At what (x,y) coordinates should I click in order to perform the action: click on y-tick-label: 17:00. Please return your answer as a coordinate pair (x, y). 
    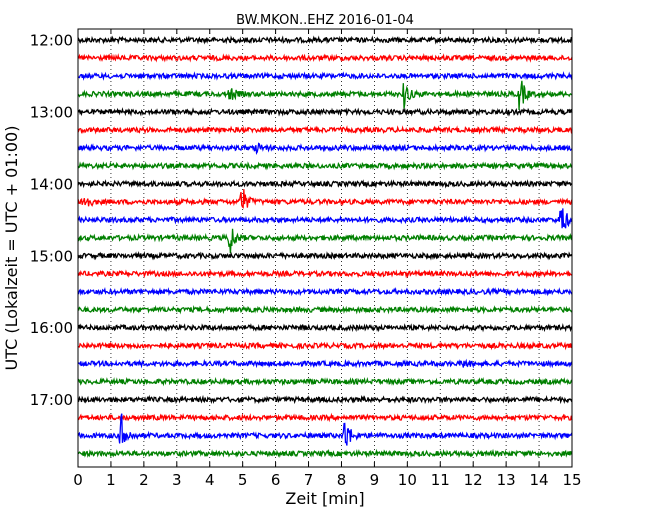
    Looking at the image, I should click on (51, 400).